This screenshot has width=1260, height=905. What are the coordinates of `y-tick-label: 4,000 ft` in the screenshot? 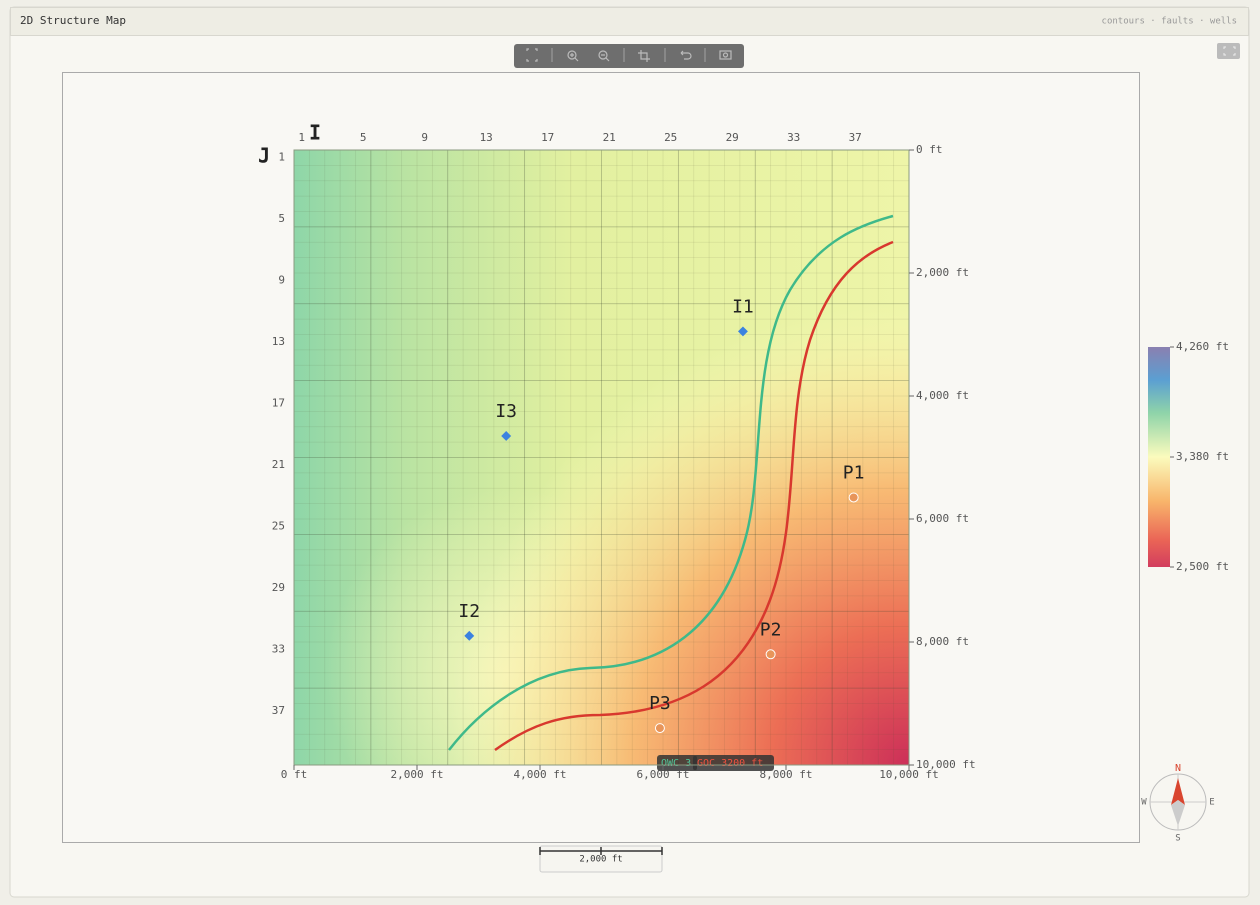 It's located at (942, 395).